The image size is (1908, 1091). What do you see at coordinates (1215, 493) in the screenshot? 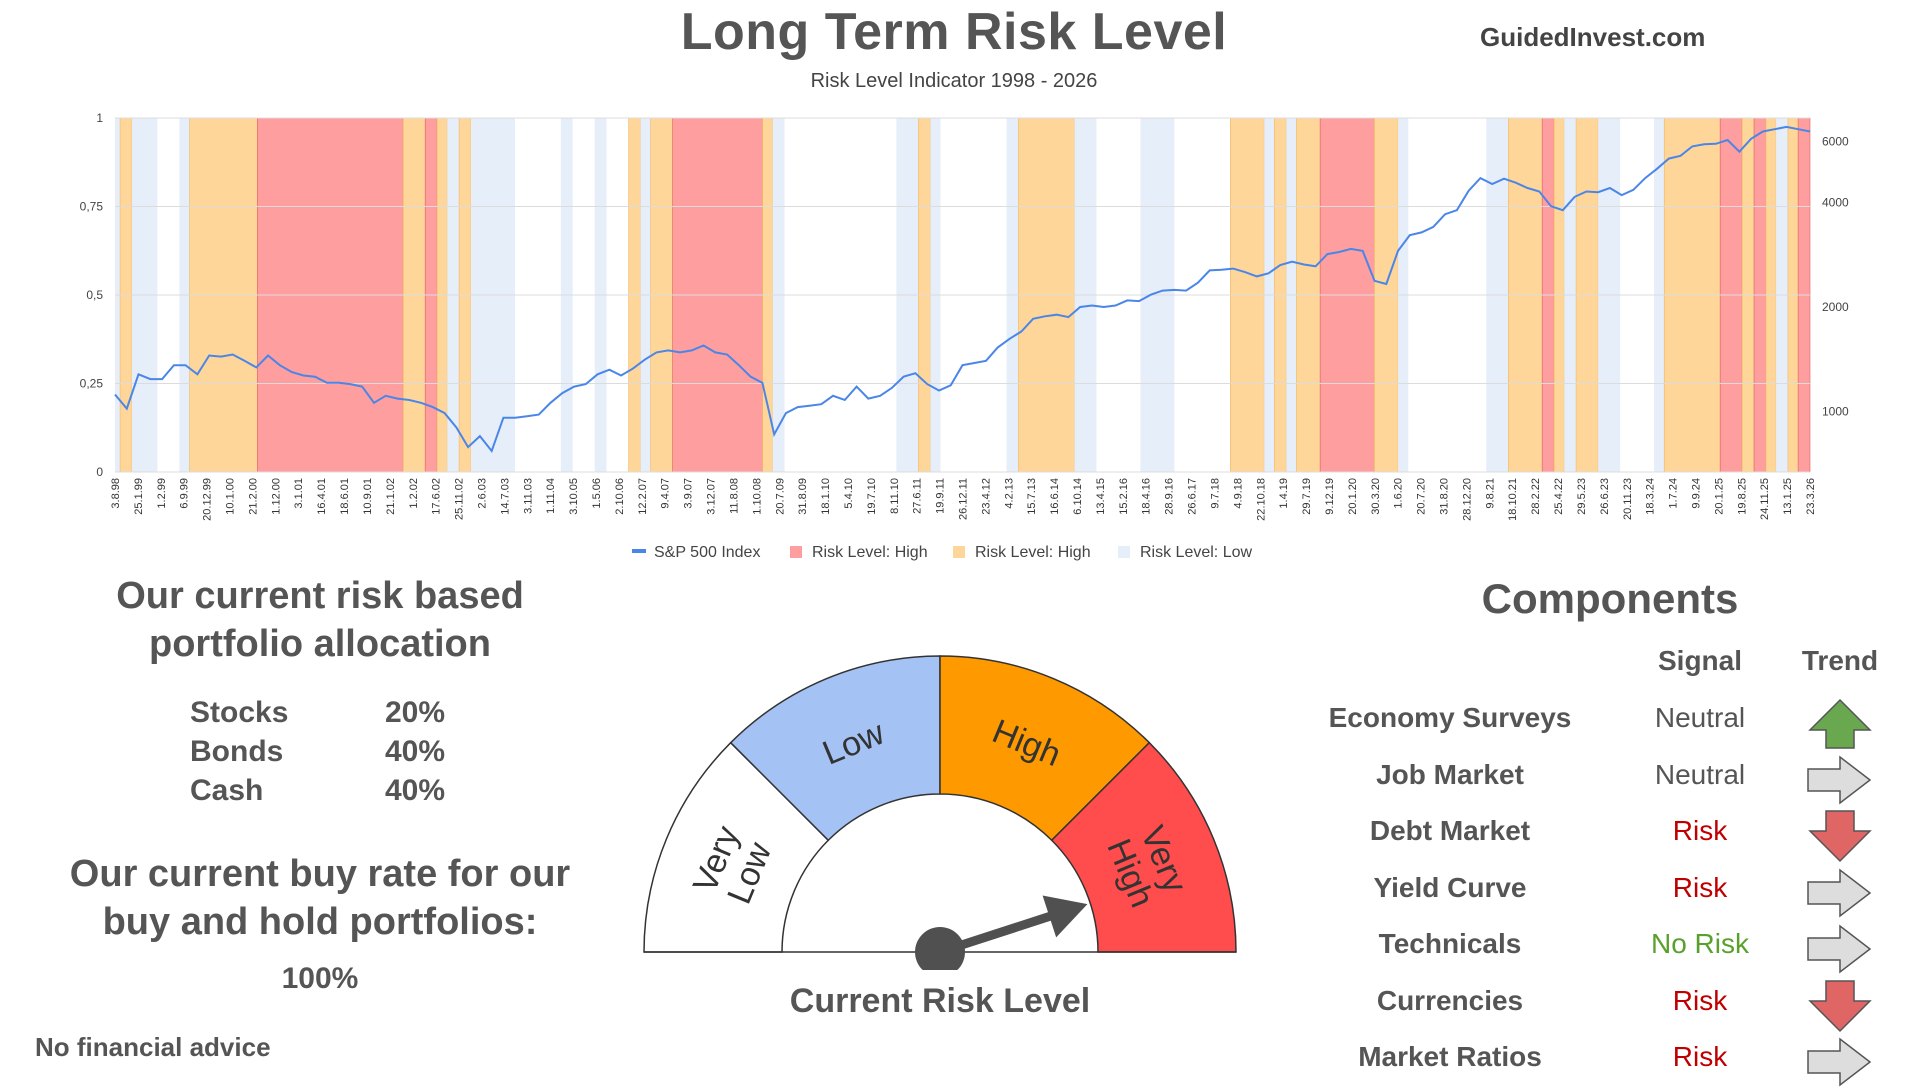
I see `x-tick-label: 9.7.18` at bounding box center [1215, 493].